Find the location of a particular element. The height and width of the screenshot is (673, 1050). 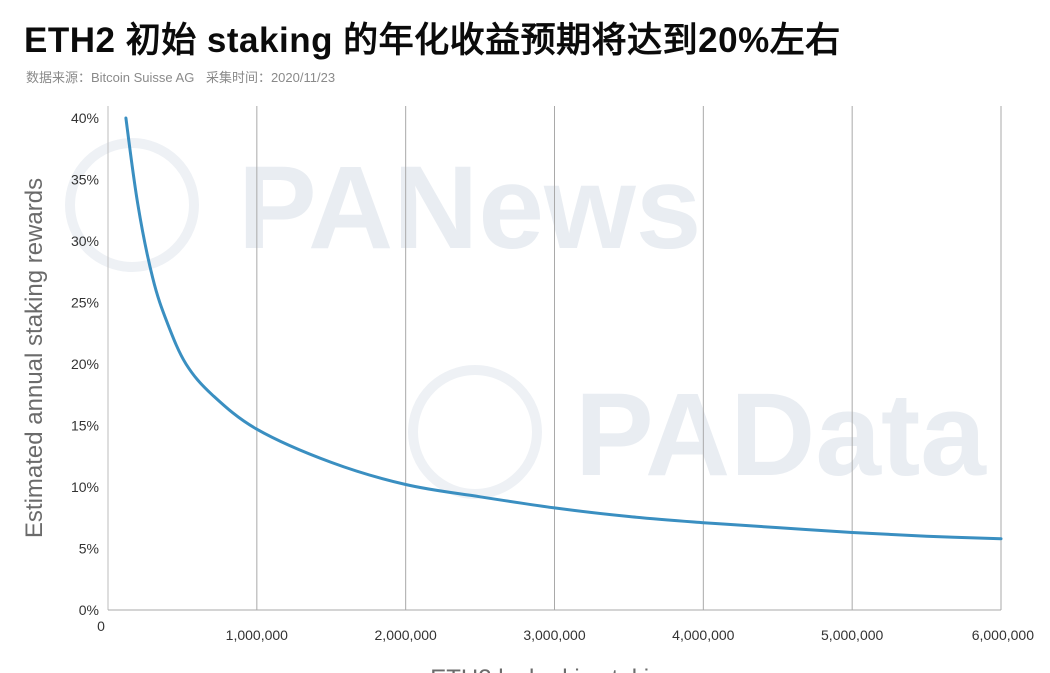

page-title: ETH2 初始 staking 的年化收益预期将达到20%左右 is located at coordinates (432, 40).